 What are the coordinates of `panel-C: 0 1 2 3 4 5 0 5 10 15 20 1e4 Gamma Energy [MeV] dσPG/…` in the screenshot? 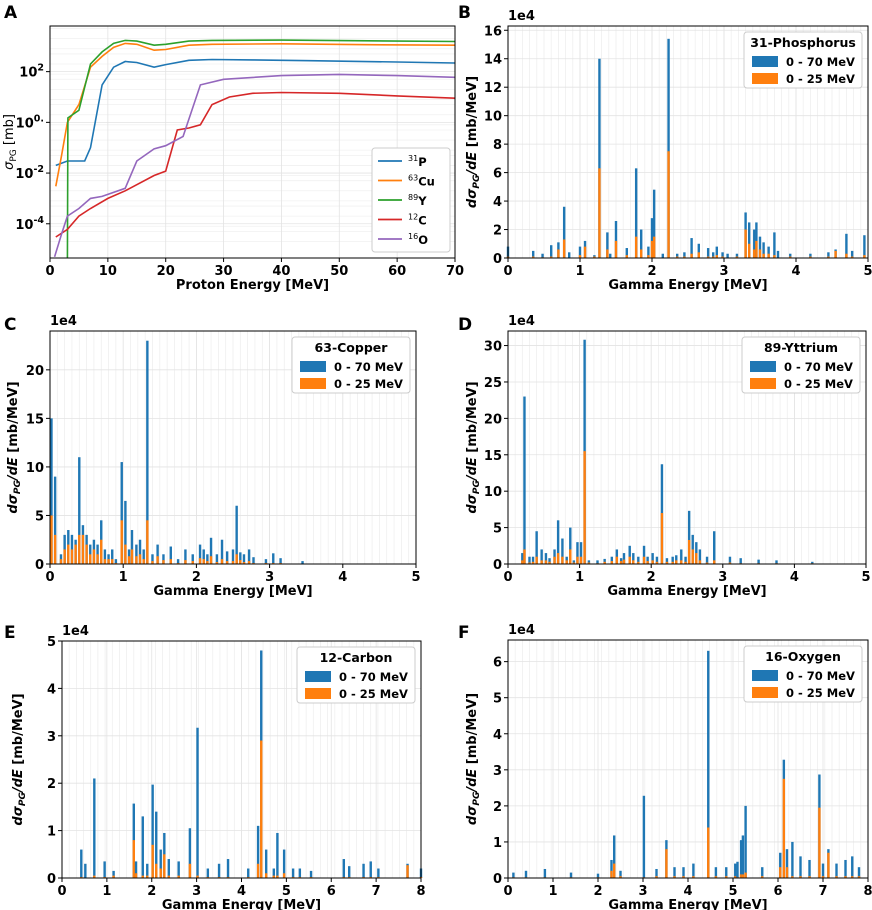 It's located at (212, 456).